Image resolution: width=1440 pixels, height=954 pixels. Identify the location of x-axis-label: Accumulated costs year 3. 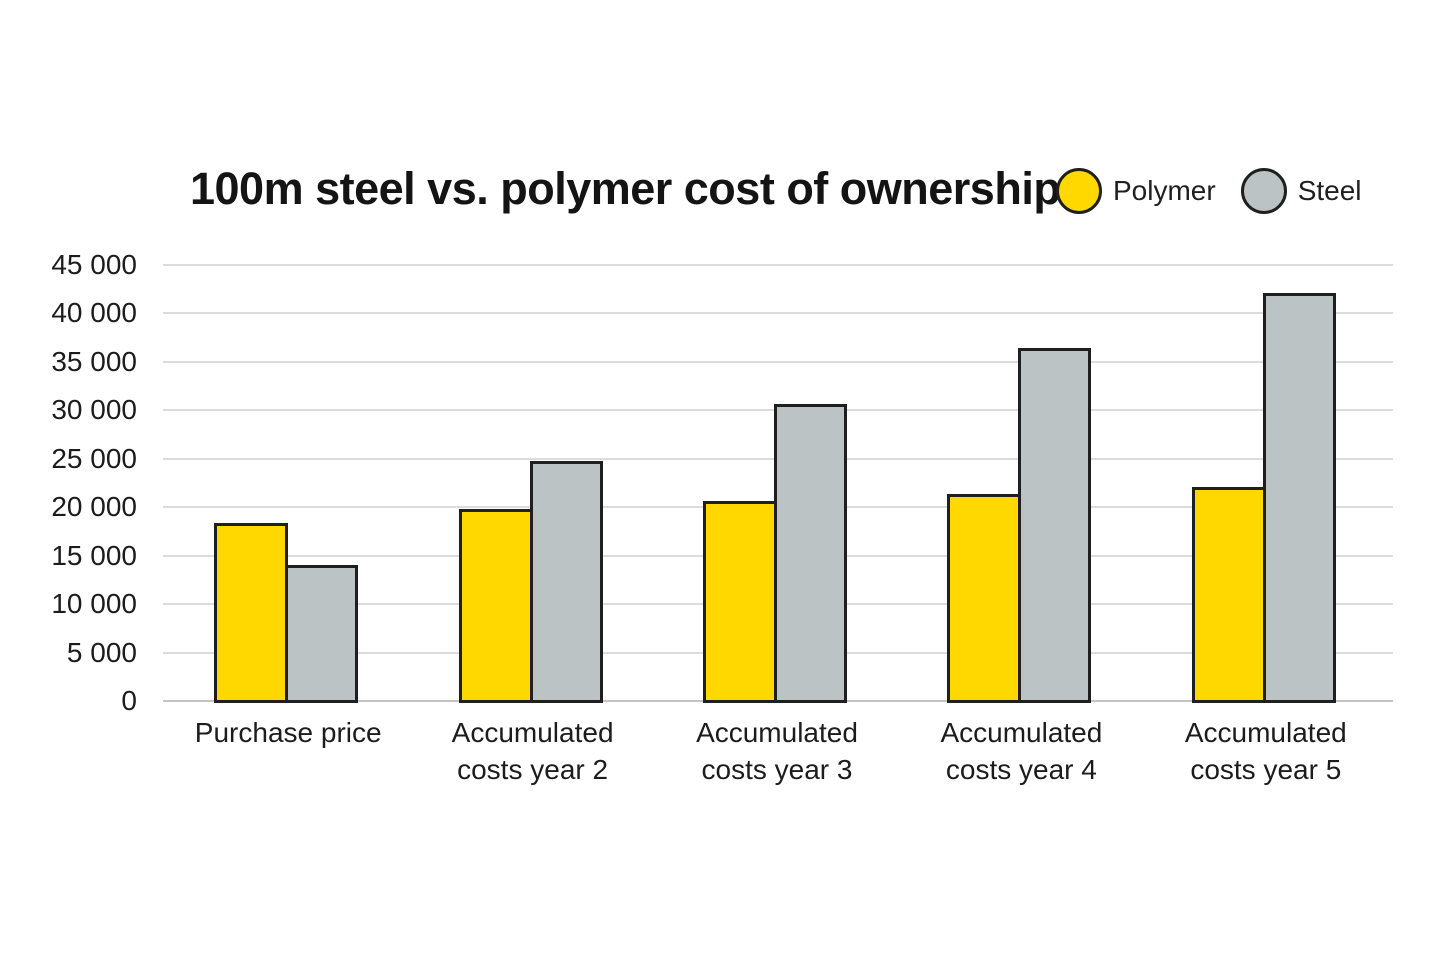
(777, 751).